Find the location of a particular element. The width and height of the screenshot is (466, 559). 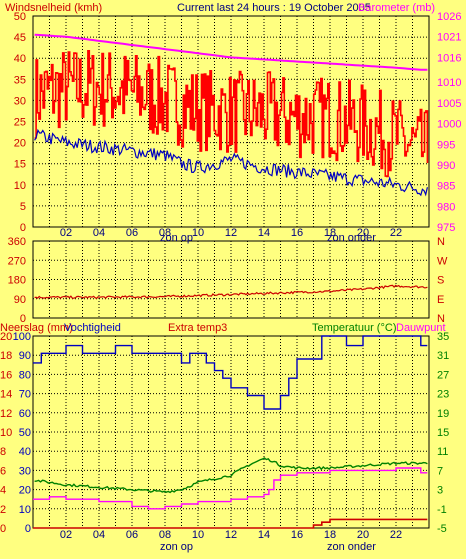

rain-y-tick-label: 4 is located at coordinates (3, 491).